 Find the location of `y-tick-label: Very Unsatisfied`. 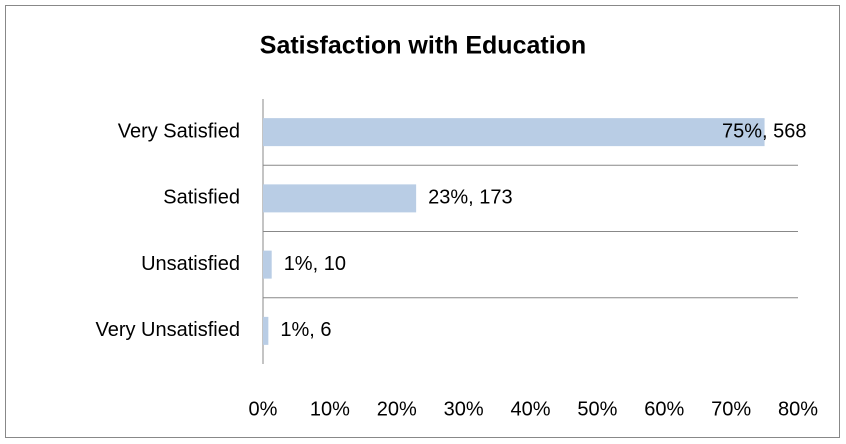

y-tick-label: Very Unsatisfied is located at coordinates (167, 330).